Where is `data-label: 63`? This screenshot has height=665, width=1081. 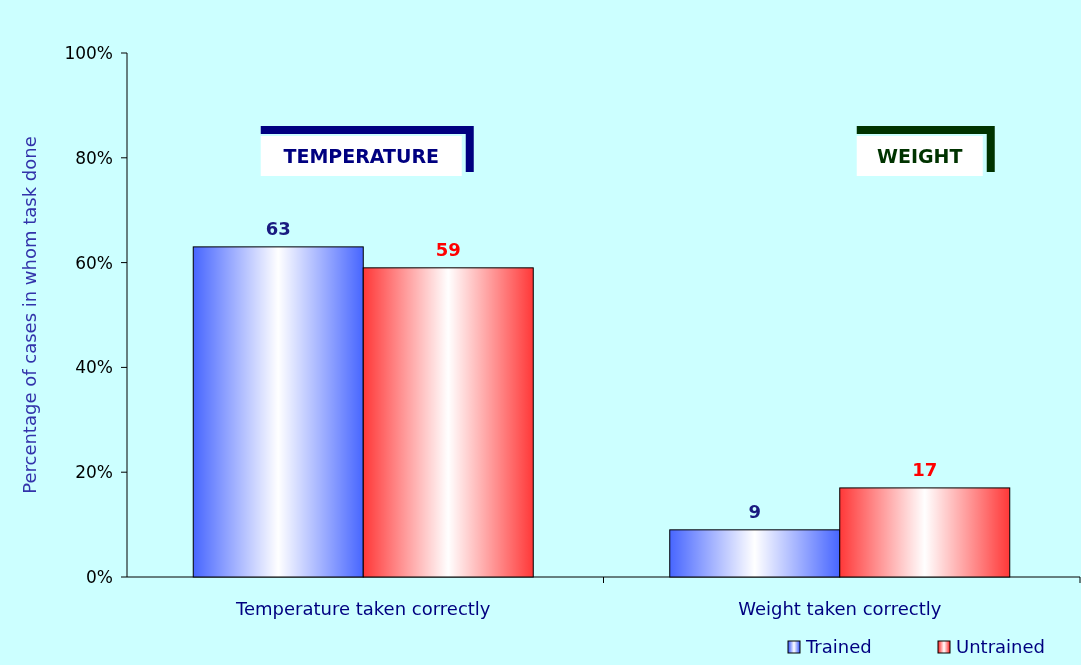 data-label: 63 is located at coordinates (278, 228).